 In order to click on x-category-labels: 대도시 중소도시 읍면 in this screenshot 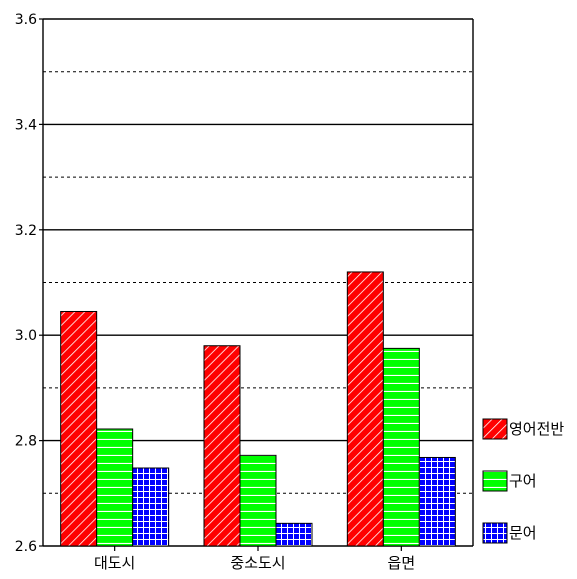, I will do `click(254, 559)`.